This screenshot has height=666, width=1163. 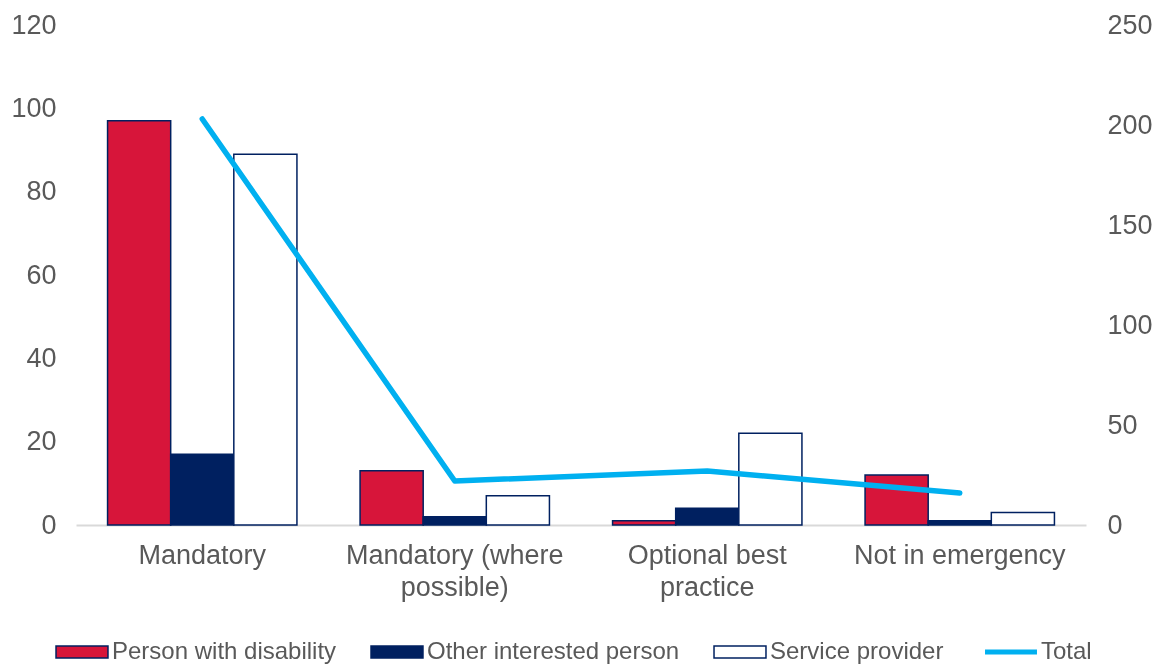 What do you see at coordinates (1122, 424) in the screenshot?
I see `y2-tick-label: 50` at bounding box center [1122, 424].